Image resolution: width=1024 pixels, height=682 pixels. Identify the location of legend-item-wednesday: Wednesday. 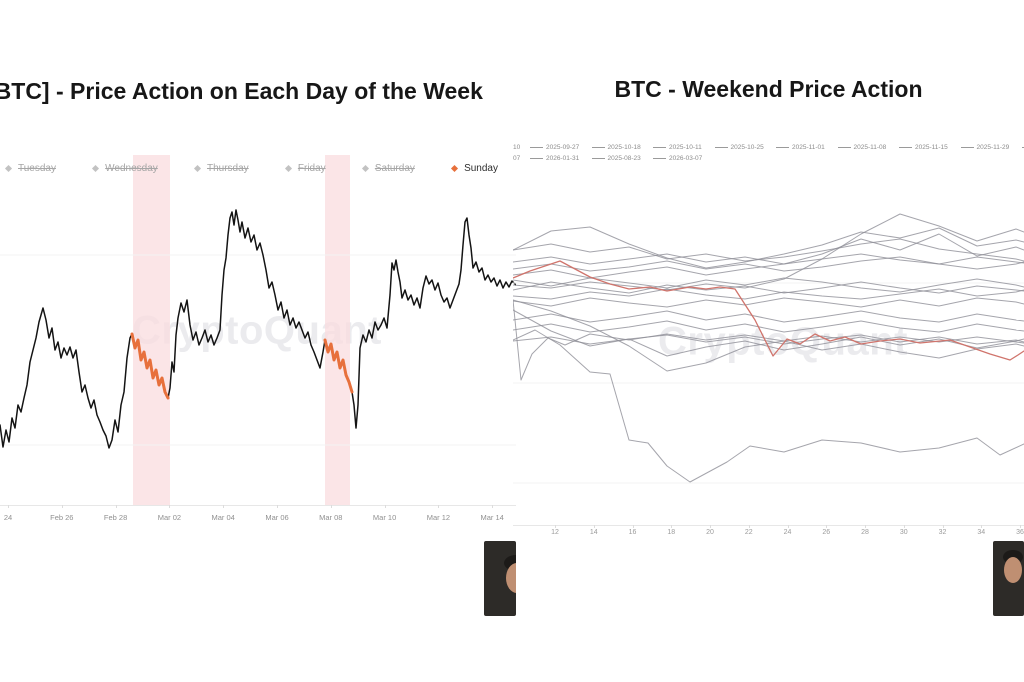
(125, 168).